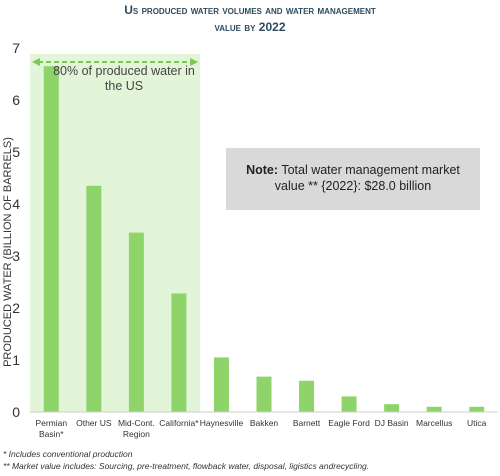 This screenshot has width=500, height=476. I want to click on x-tick-label: Haynesville, so click(222, 423).